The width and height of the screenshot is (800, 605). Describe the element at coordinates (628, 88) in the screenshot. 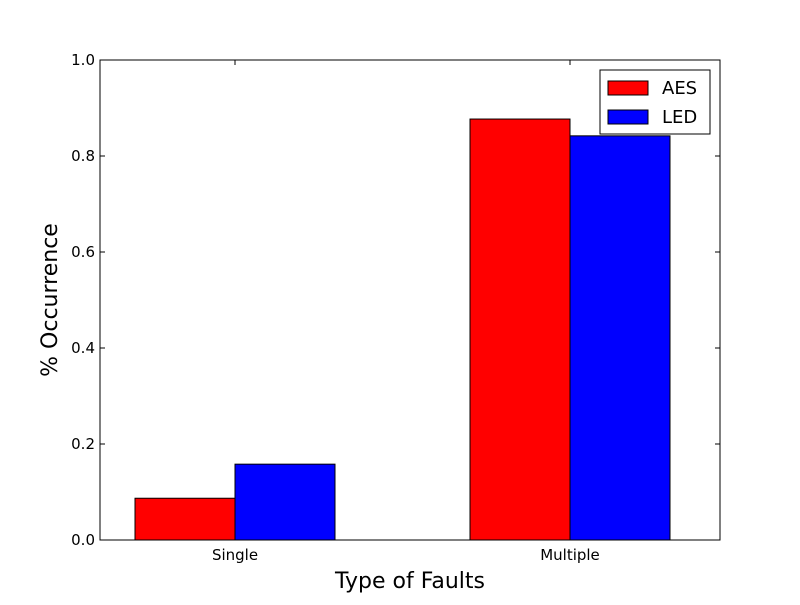

I see `legend-swatch-aes` at that location.